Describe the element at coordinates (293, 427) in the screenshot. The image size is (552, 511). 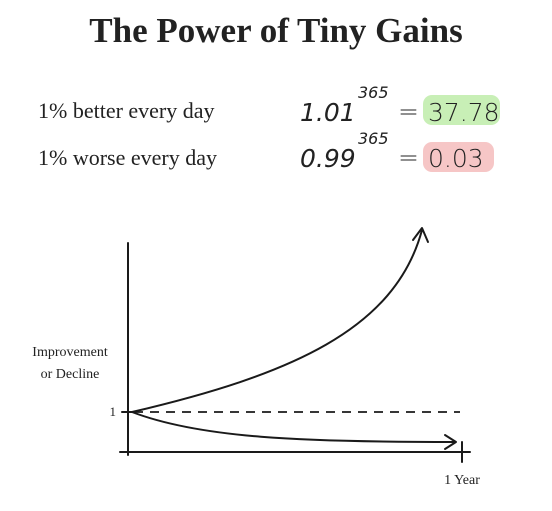
I see `decline-curve` at that location.